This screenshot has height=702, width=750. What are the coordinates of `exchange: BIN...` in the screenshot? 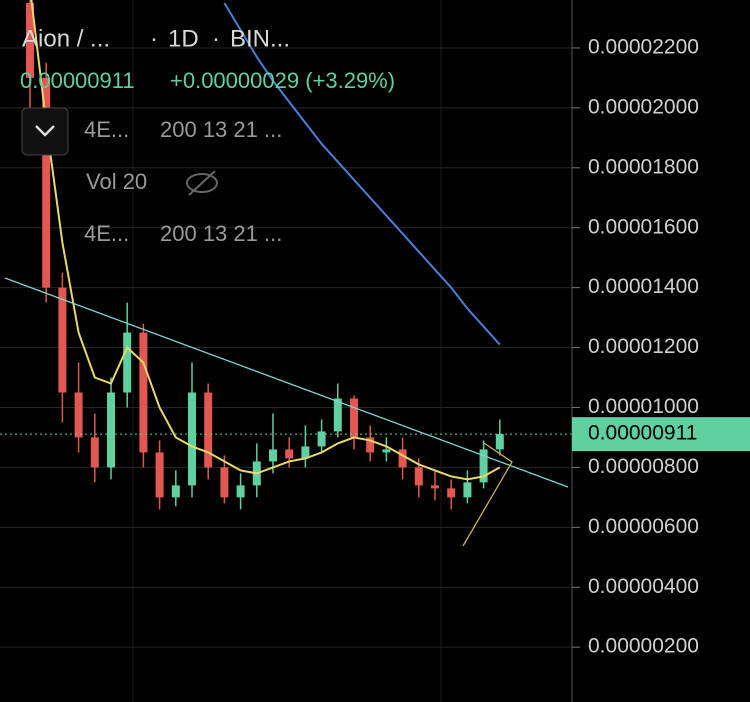 It's located at (260, 38).